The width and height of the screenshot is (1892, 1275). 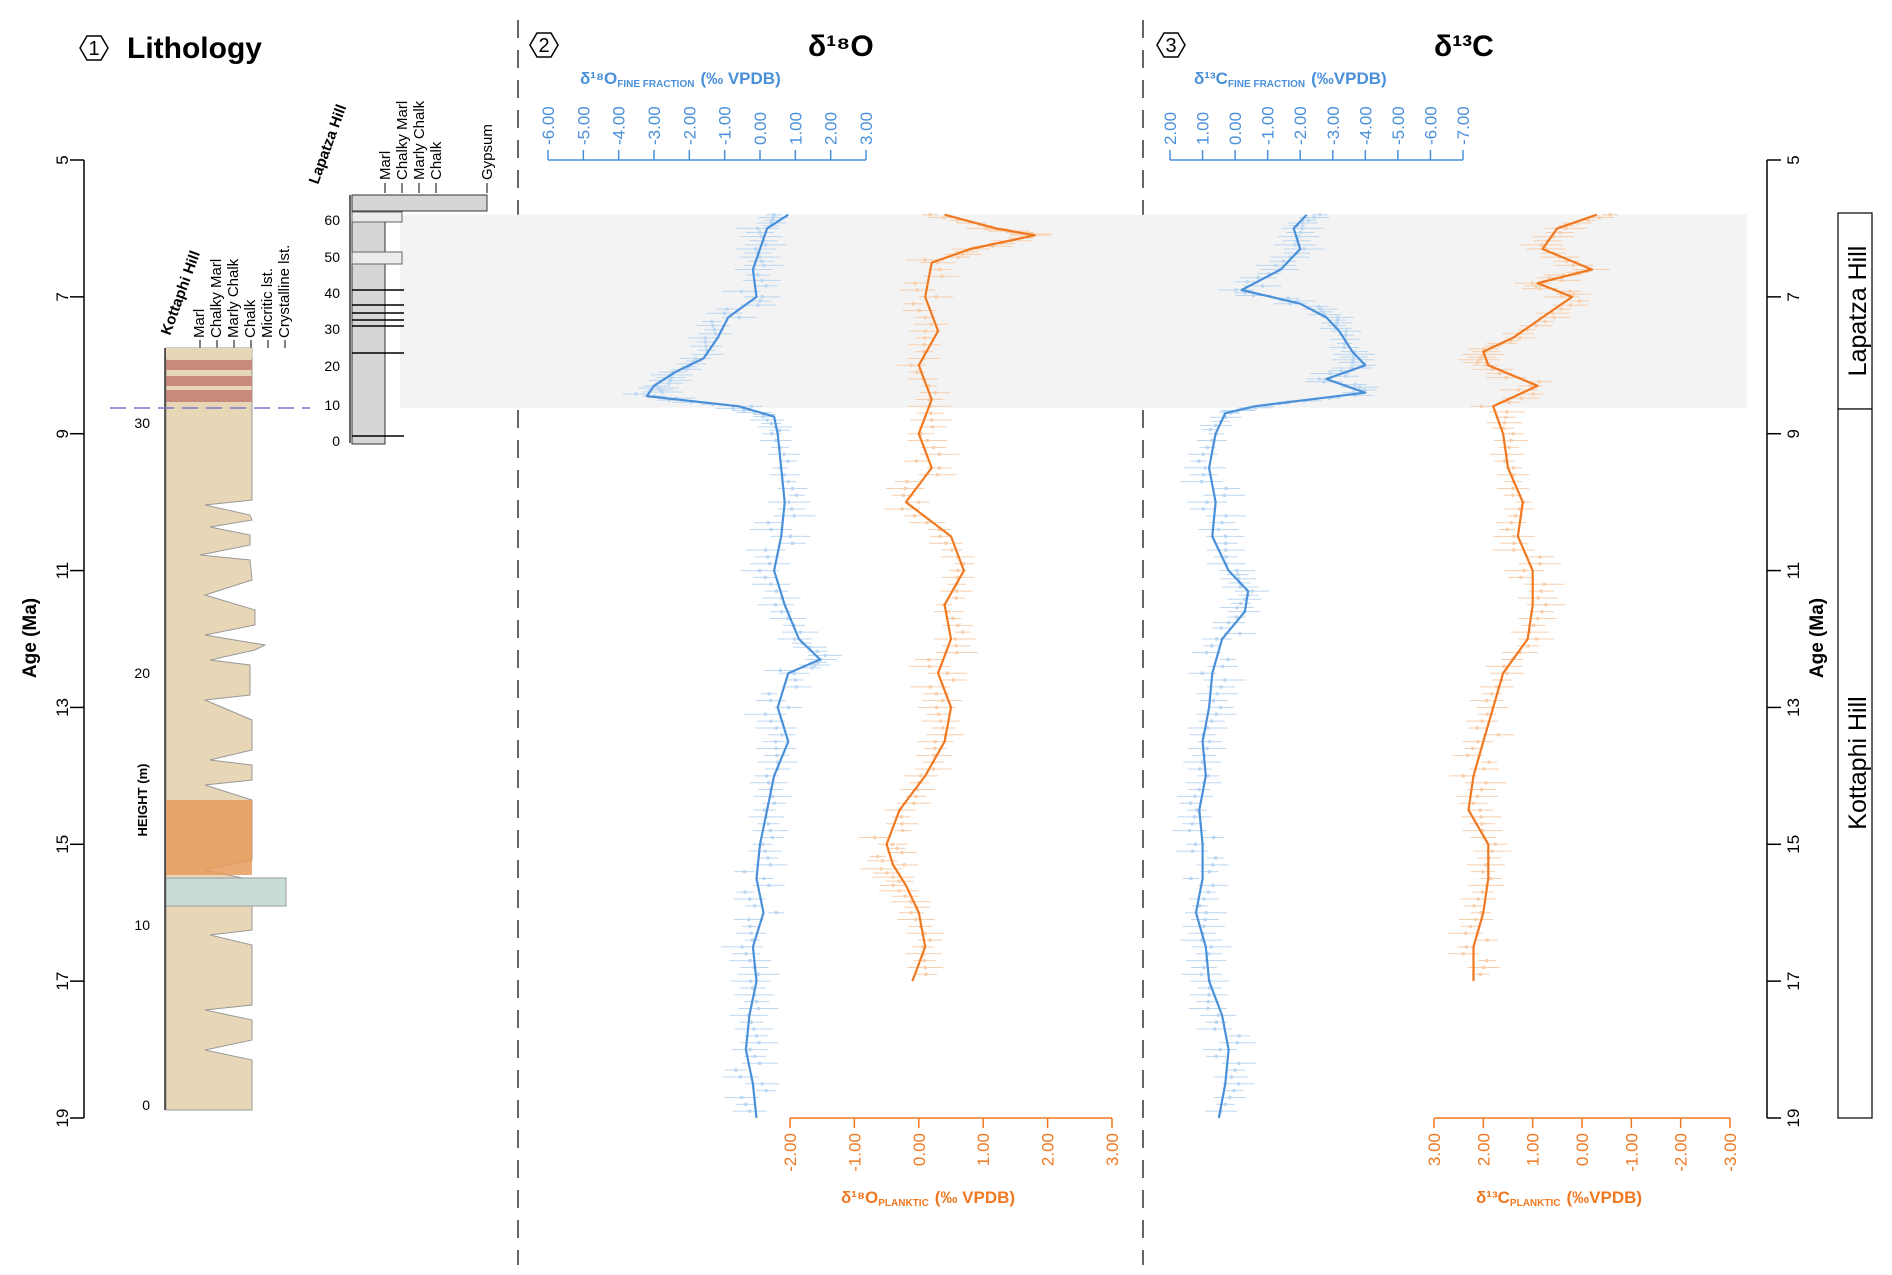 What do you see at coordinates (1325, 46) in the screenshot?
I see `panel-3-header: 3 δ¹³C` at bounding box center [1325, 46].